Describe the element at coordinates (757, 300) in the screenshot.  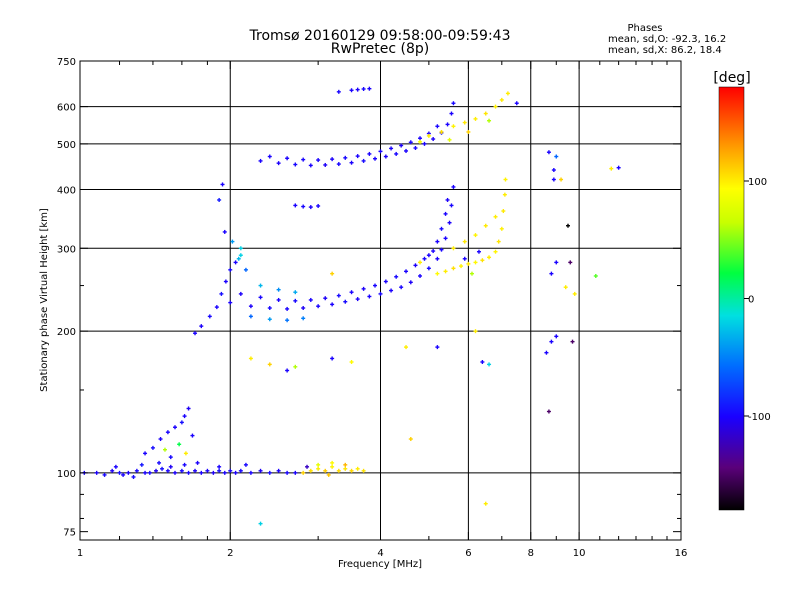
I see `colorbar-ticks: 100 0 -100` at that location.